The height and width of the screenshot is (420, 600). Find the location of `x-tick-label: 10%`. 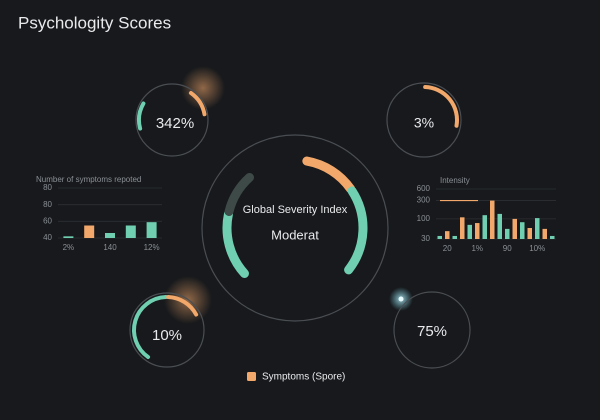

x-tick-label: 10% is located at coordinates (537, 248).